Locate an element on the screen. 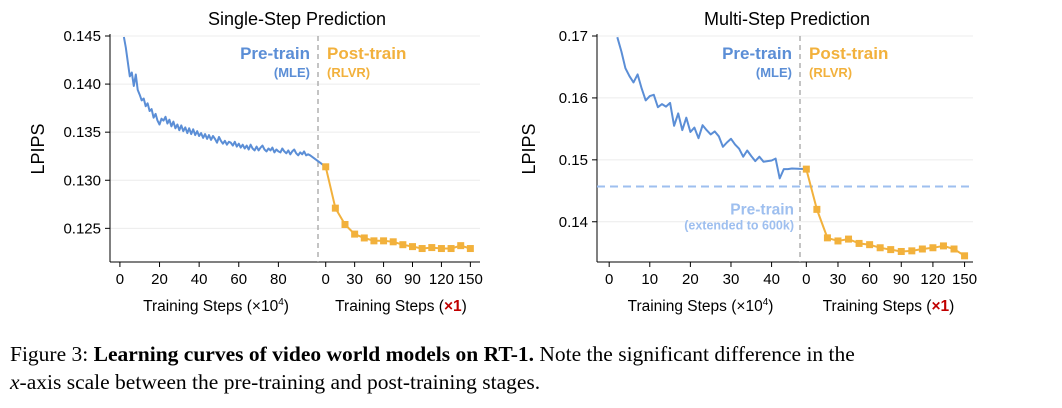  y-tick-label: 0.15 is located at coordinates (573, 160).